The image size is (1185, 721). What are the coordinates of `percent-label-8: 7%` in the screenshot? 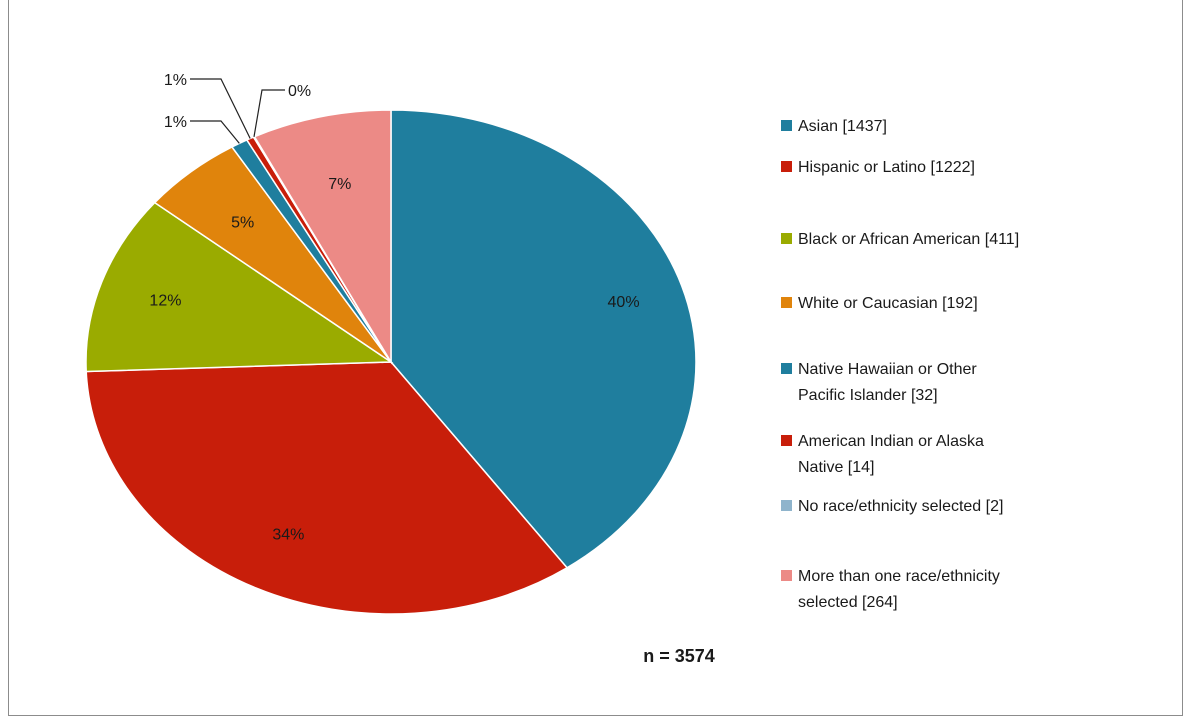 It's located at (339, 184).